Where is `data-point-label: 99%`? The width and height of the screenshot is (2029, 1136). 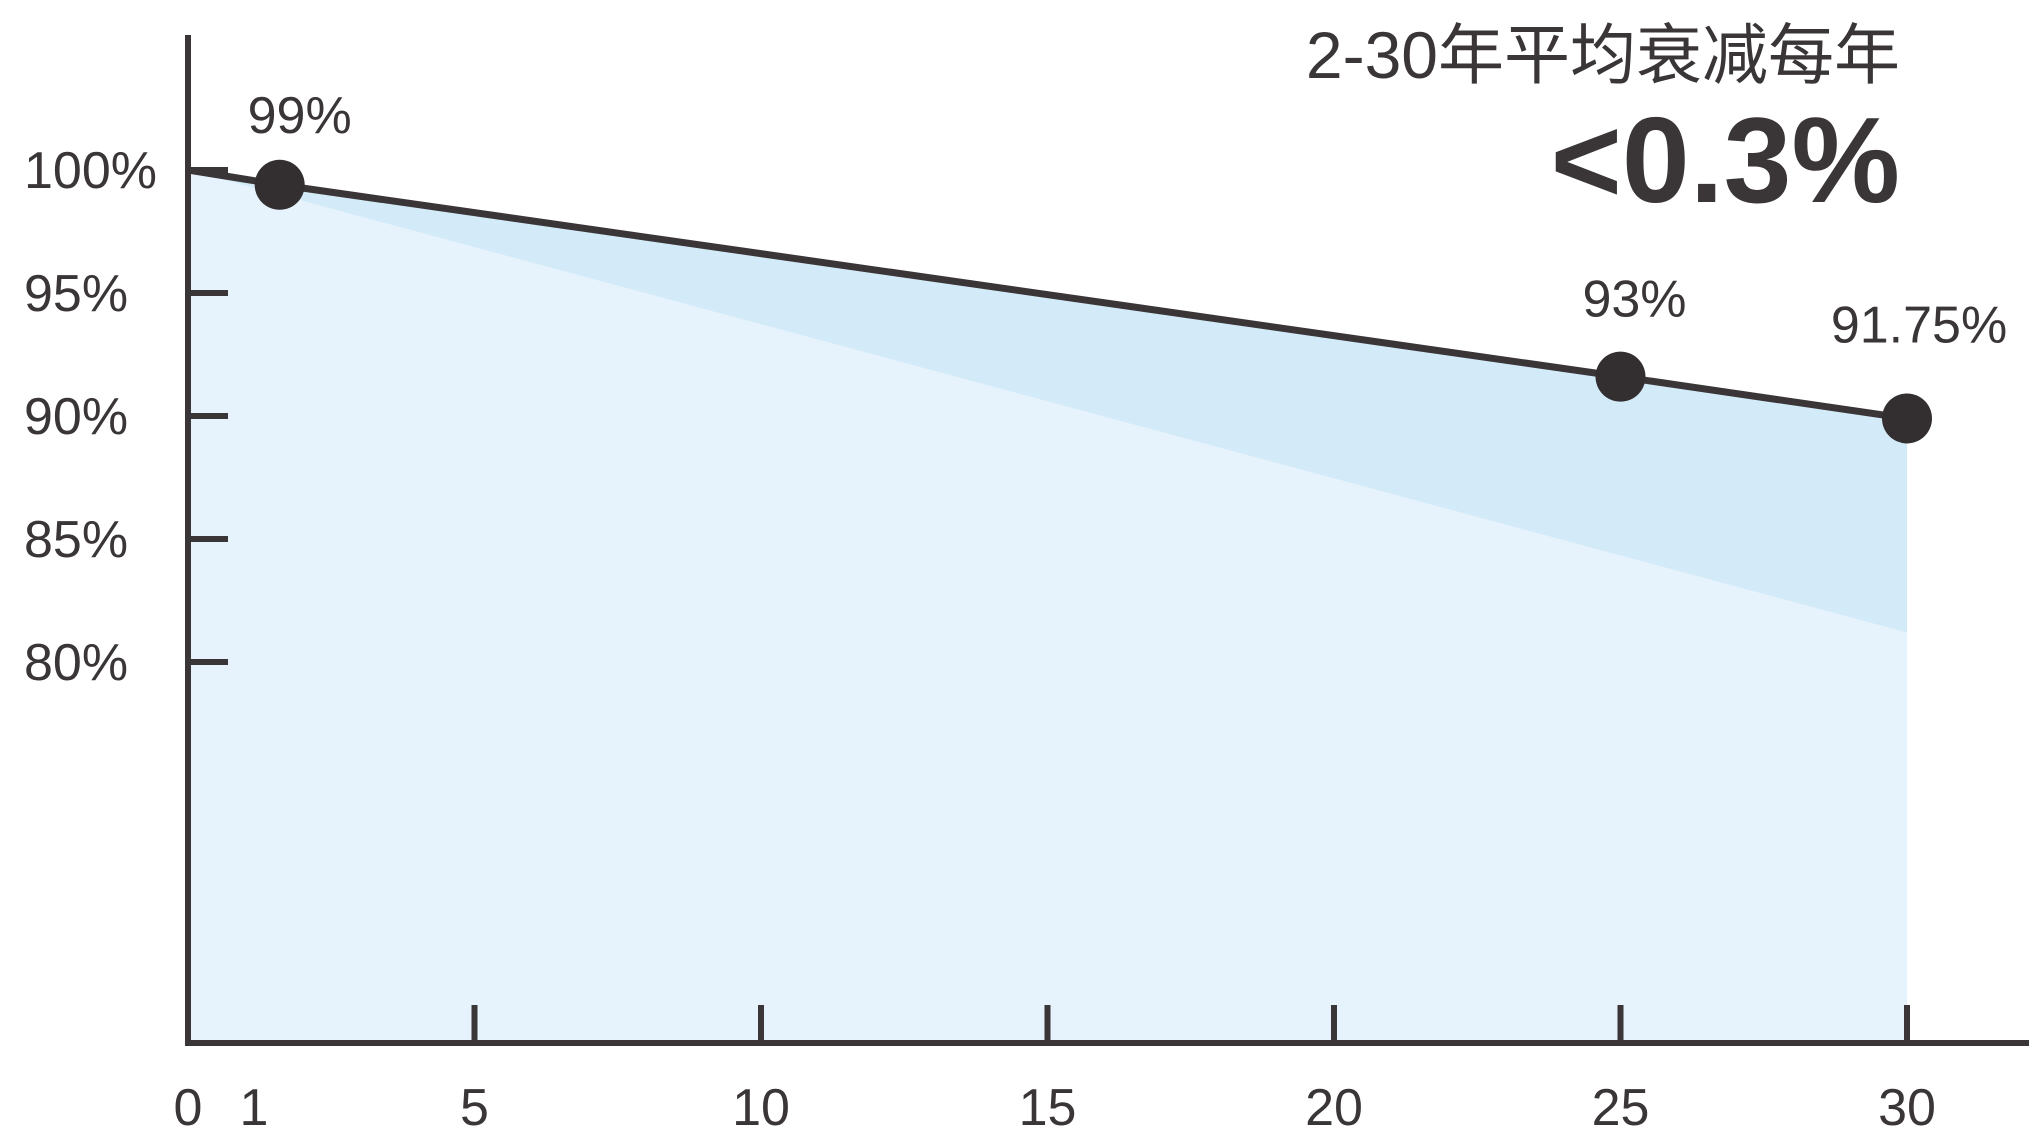
data-point-label: 99% is located at coordinates (300, 116).